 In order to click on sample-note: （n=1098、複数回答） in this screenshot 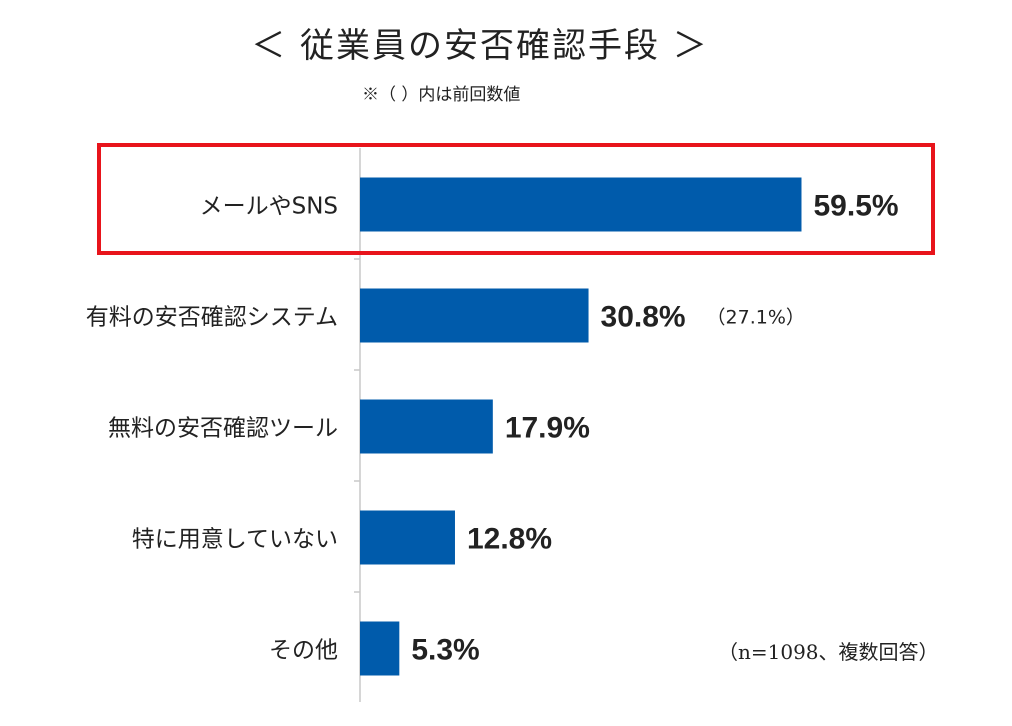, I will do `click(828, 652)`.